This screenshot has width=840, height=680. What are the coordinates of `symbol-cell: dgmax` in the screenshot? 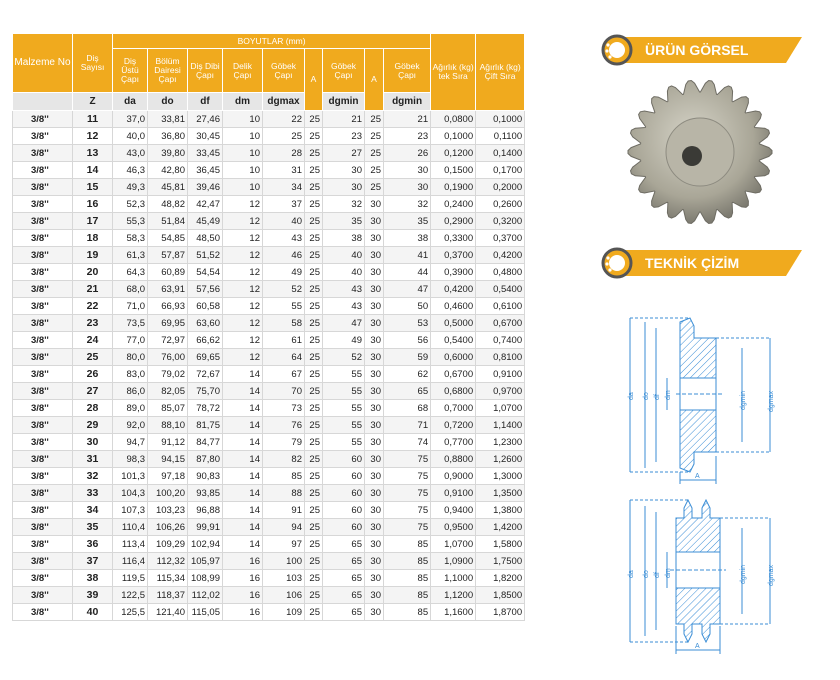 It's located at (283, 101).